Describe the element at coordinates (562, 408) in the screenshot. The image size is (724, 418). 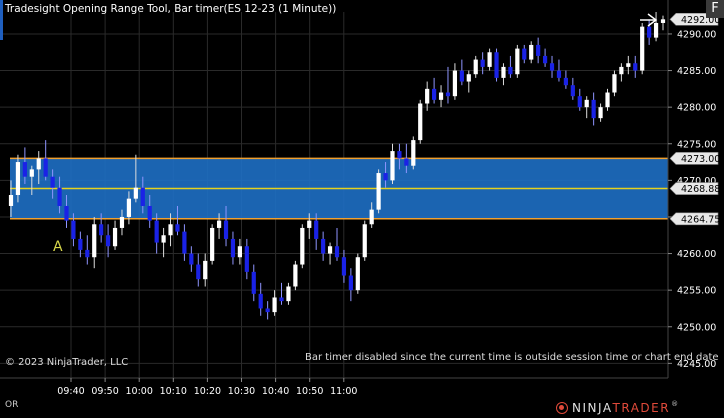
I see `logo-mark-icon` at that location.